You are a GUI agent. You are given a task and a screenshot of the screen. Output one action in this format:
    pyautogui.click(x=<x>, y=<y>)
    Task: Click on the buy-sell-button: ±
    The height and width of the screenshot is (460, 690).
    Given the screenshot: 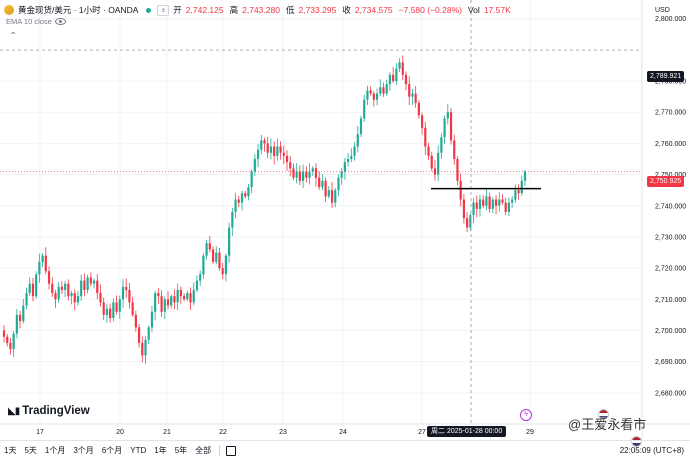 What is the action you would take?
    pyautogui.click(x=163, y=10)
    